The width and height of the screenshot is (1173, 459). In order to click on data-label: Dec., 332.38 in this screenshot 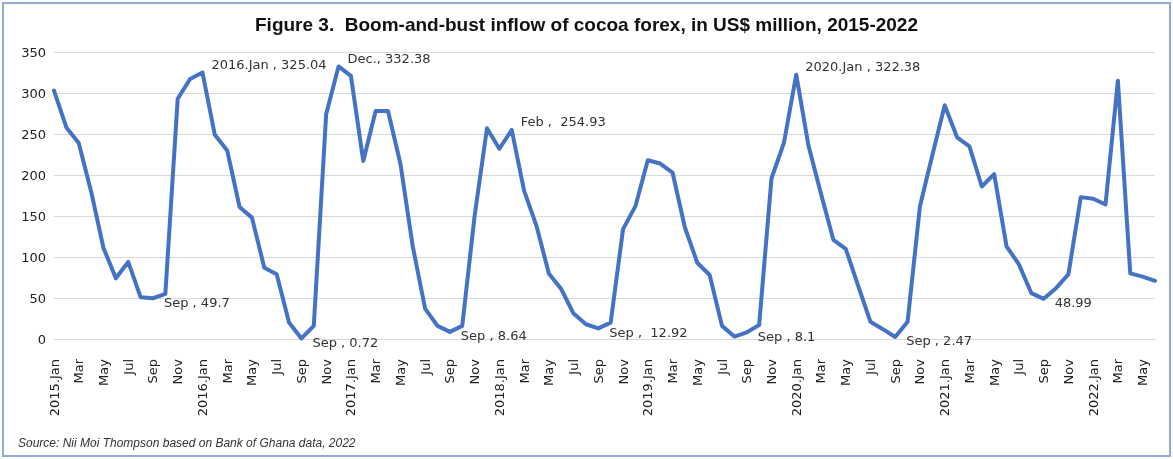, I will do `click(389, 58)`.